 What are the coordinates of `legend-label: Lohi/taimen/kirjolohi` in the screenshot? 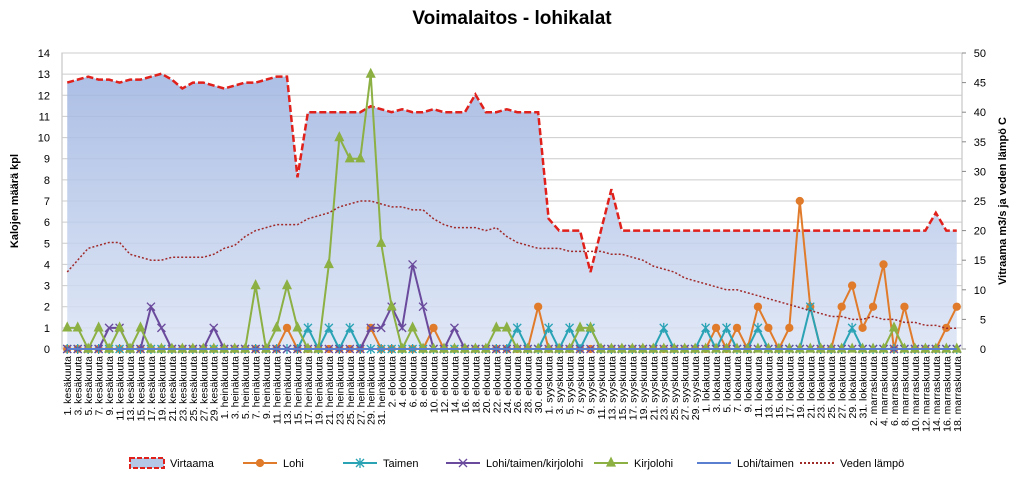 It's located at (534, 464).